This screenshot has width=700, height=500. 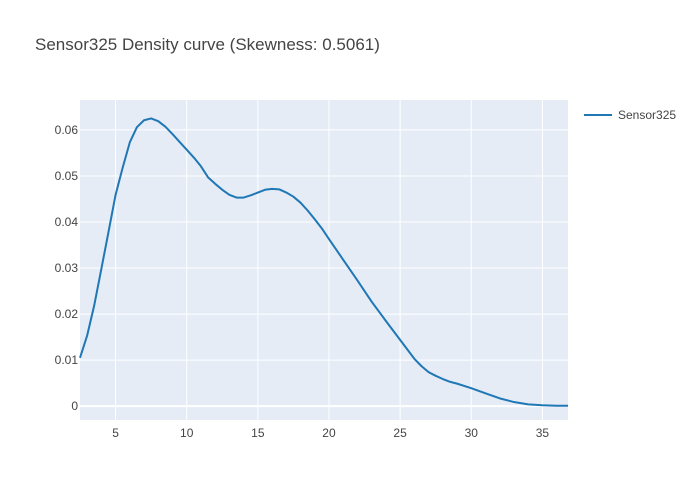 What do you see at coordinates (543, 433) in the screenshot?
I see `x-tick-label: 35` at bounding box center [543, 433].